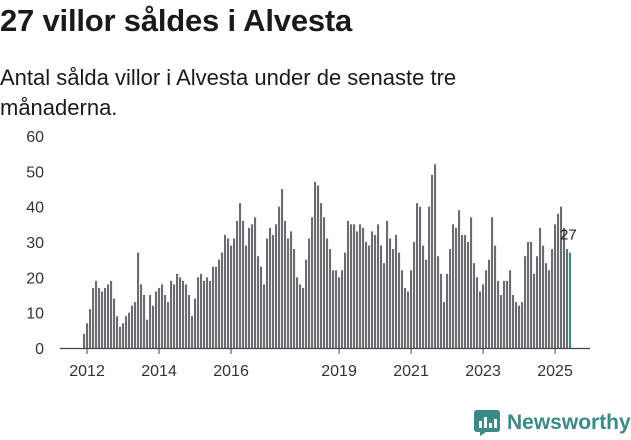  I want to click on x-tick-label: 2016, so click(231, 371).